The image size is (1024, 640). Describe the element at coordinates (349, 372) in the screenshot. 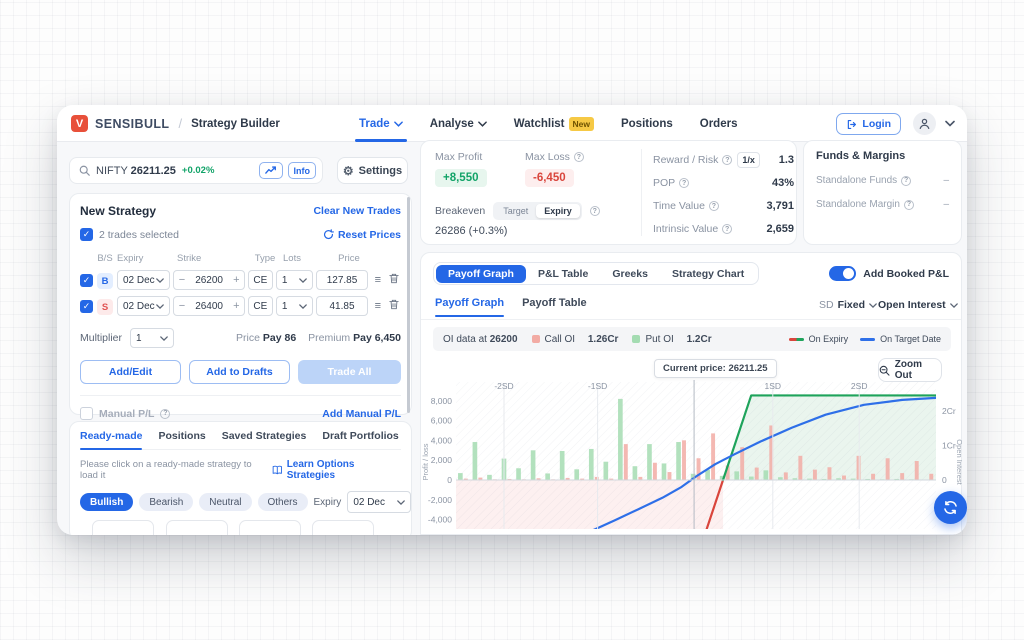

I see `trade-all-button: Trade All` at that location.